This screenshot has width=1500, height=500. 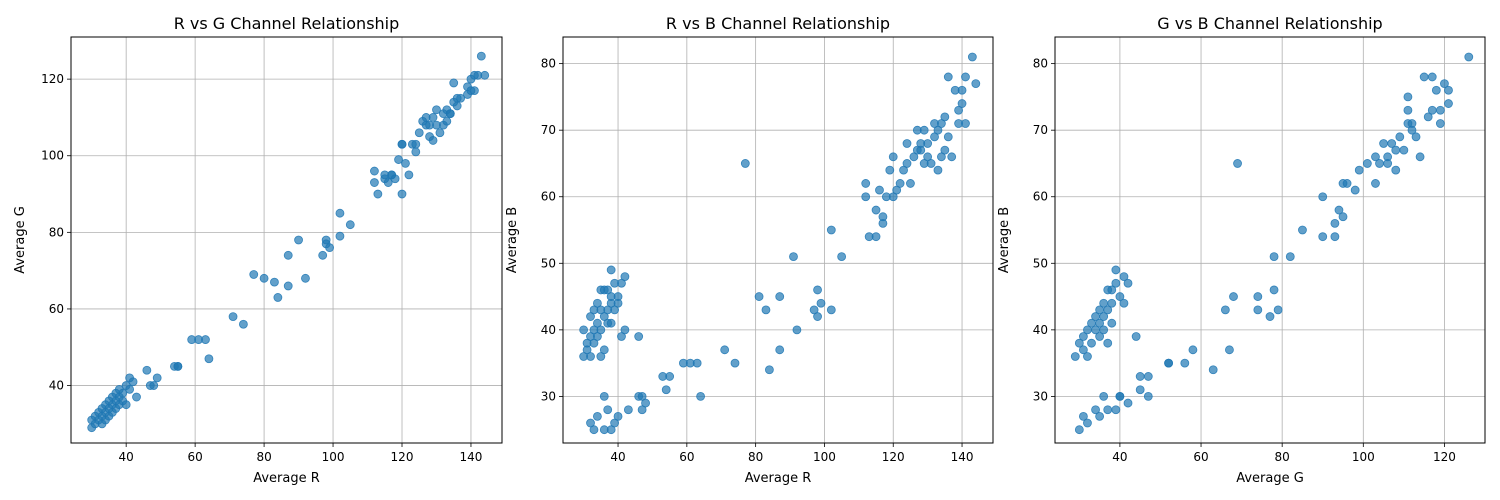 I want to click on x-axis-label: Average R, so click(x=286, y=478).